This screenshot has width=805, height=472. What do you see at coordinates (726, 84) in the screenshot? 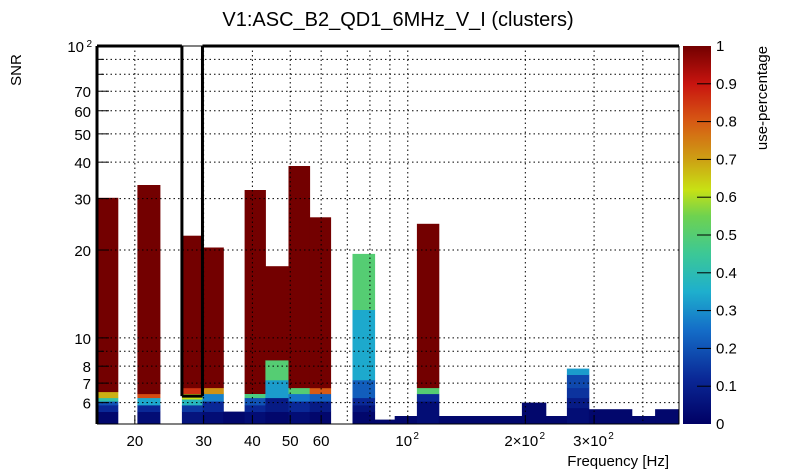
I see `colorbar-tick-label: 0.9` at bounding box center [726, 84].